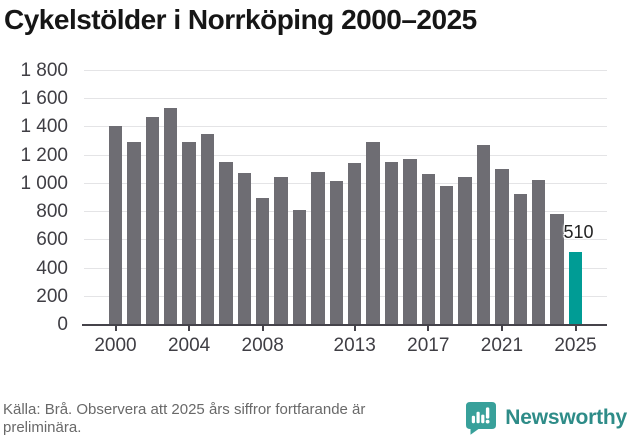 The image size is (631, 439). Describe the element at coordinates (52, 240) in the screenshot. I see `y-tick-label-600: 600` at that location.